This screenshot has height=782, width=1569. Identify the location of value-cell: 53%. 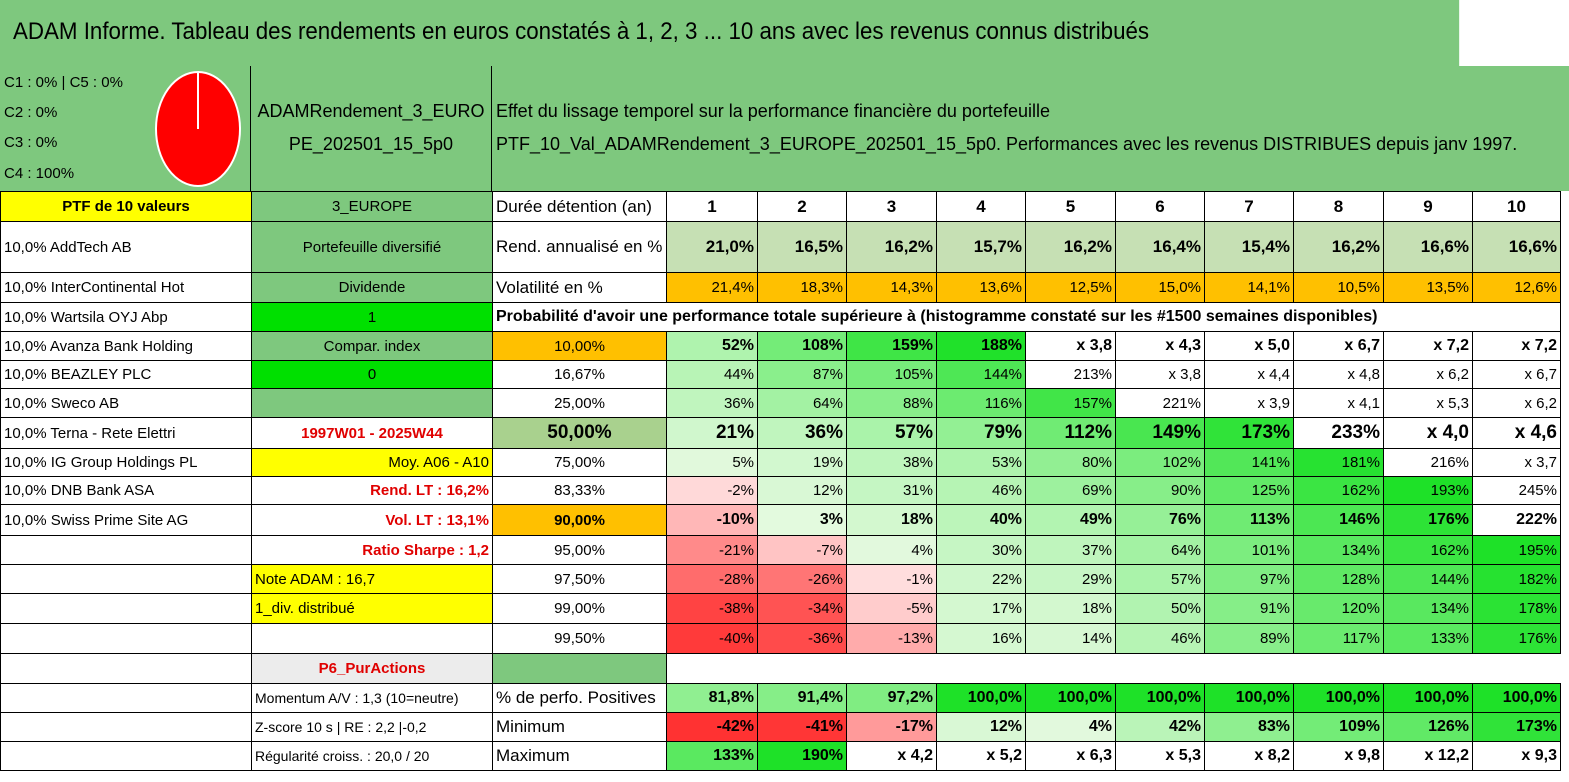
(981, 462).